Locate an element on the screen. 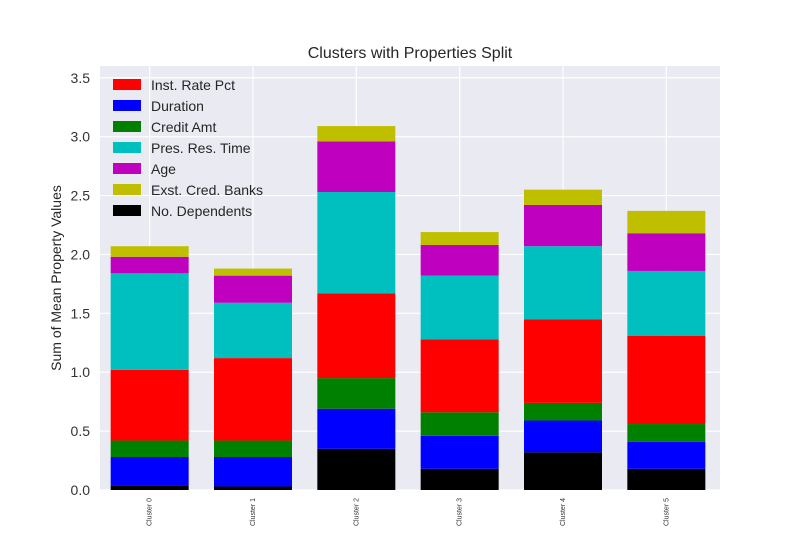 The height and width of the screenshot is (550, 800). legend-label: Credit Amt is located at coordinates (183, 127).